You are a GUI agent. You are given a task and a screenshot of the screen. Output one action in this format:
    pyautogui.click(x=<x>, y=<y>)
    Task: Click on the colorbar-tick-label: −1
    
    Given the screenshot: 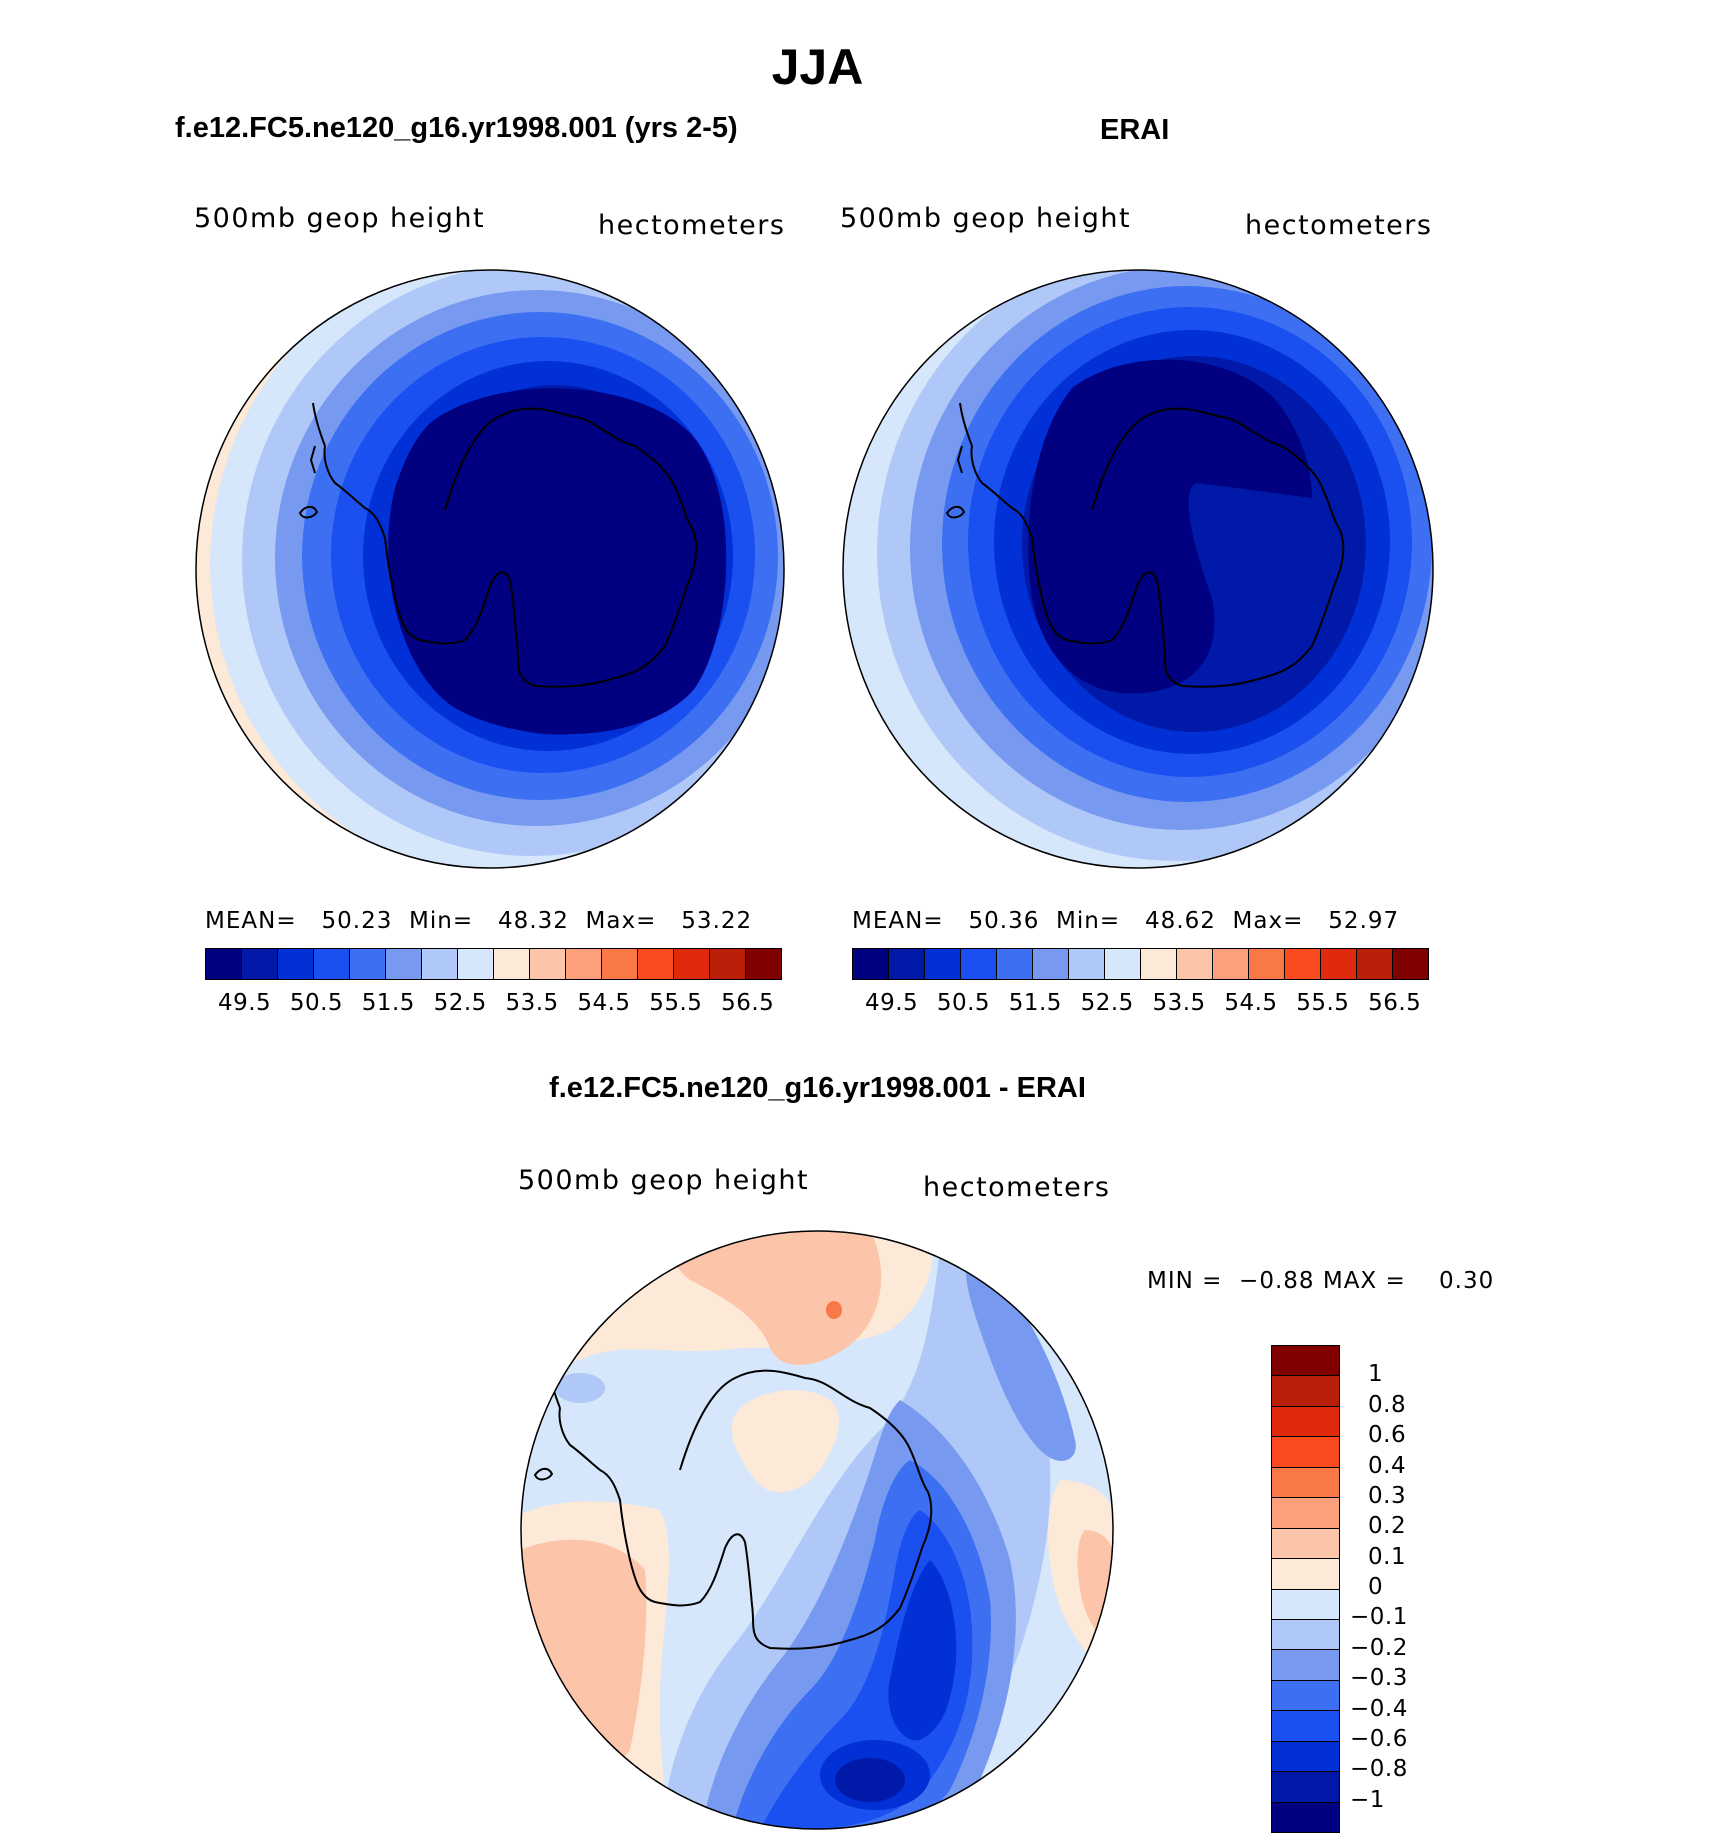 What is the action you would take?
    pyautogui.click(x=1367, y=1799)
    